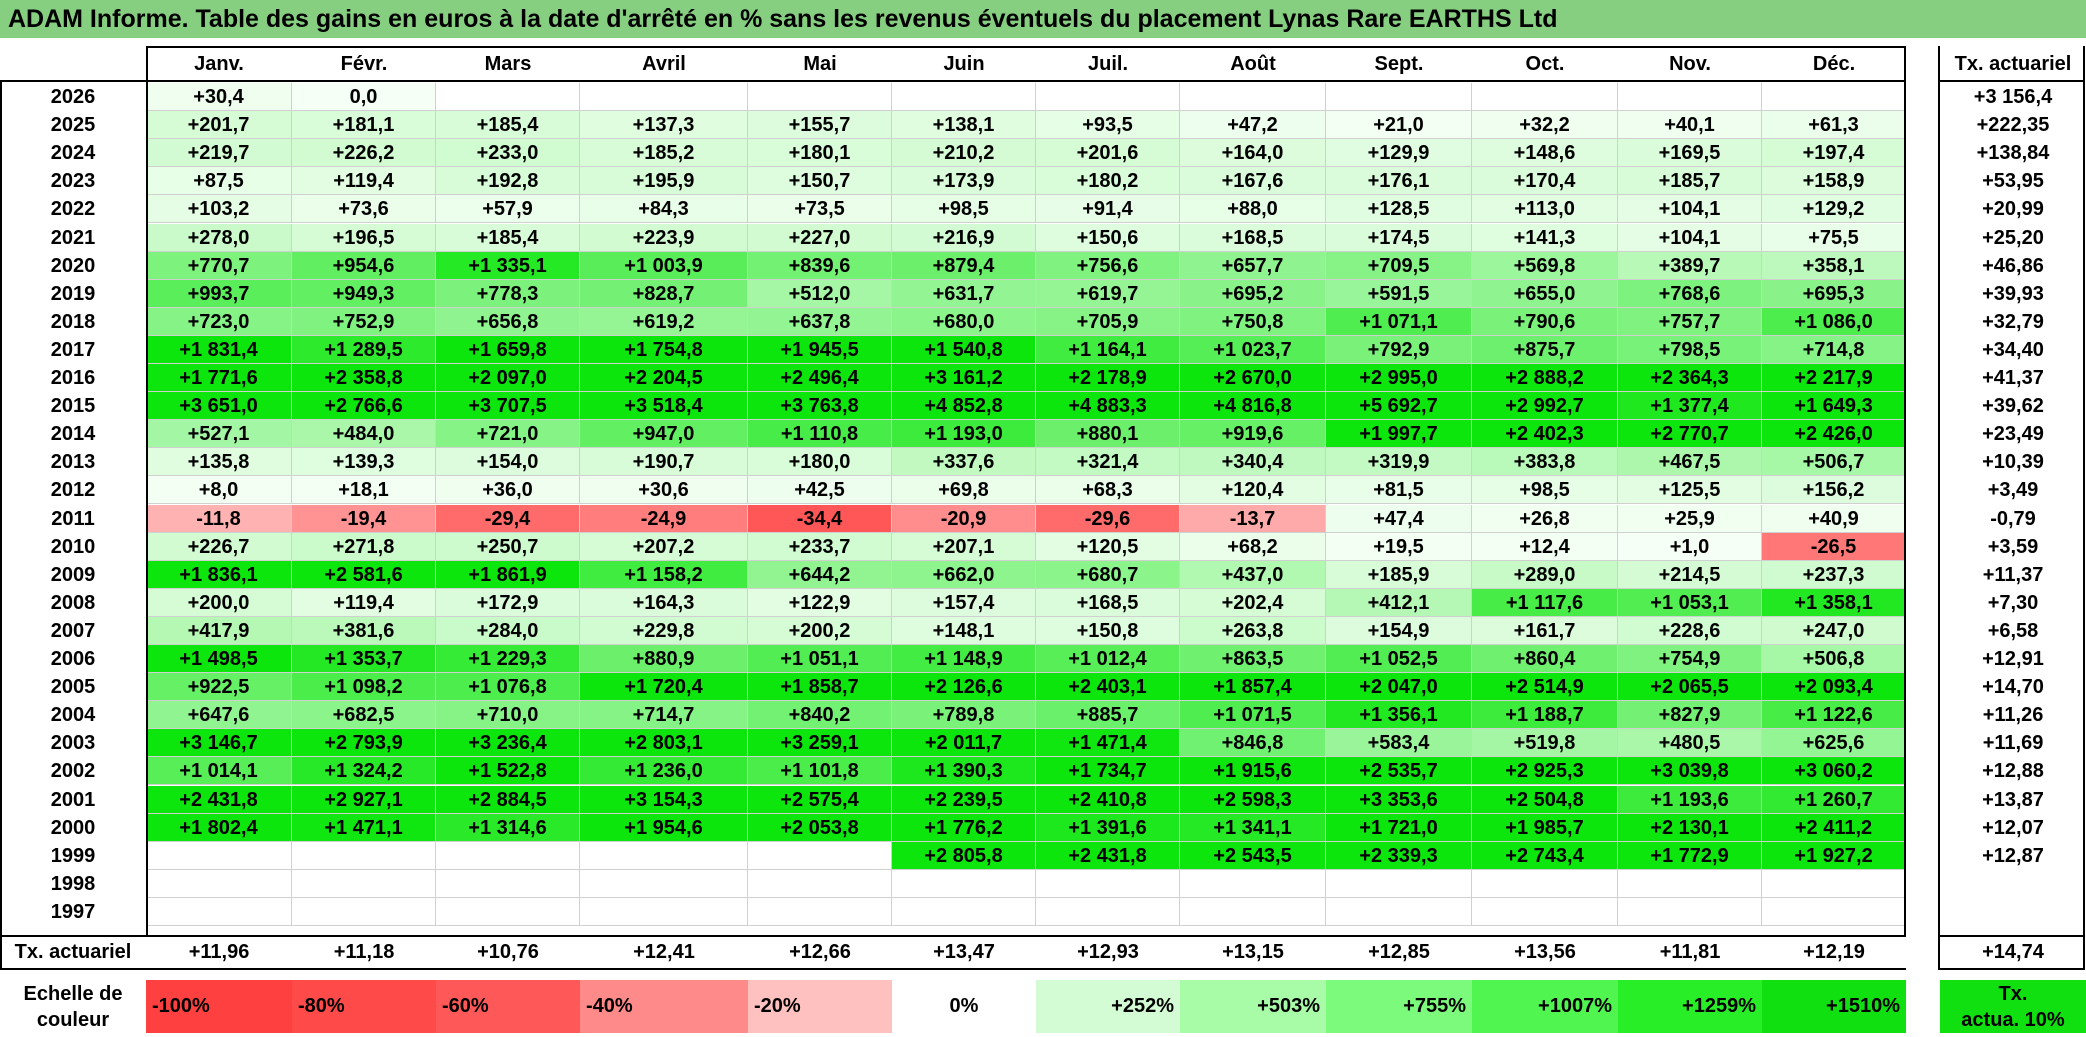 The width and height of the screenshot is (2086, 1037). I want to click on value-cell: +1 857,4, so click(1253, 687).